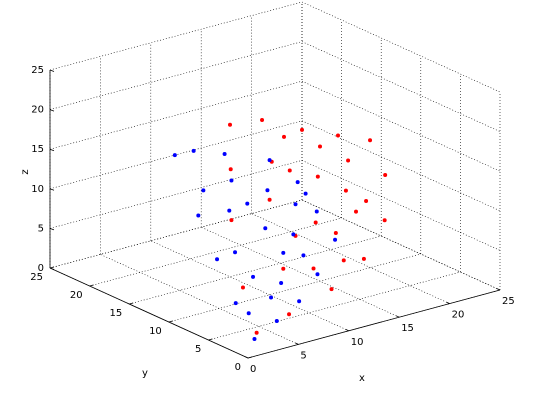  Describe the element at coordinates (25, 171) in the screenshot. I see `z-axis-label: z` at that location.